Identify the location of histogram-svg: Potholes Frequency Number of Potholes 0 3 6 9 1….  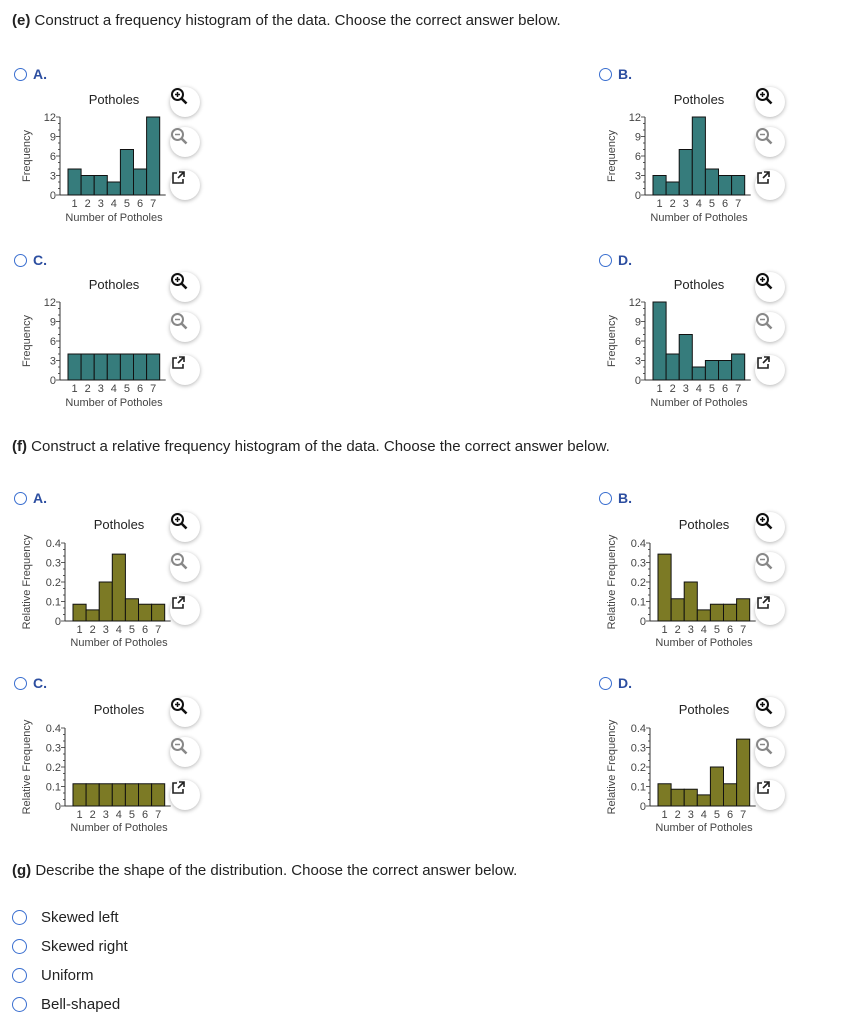
(678, 158).